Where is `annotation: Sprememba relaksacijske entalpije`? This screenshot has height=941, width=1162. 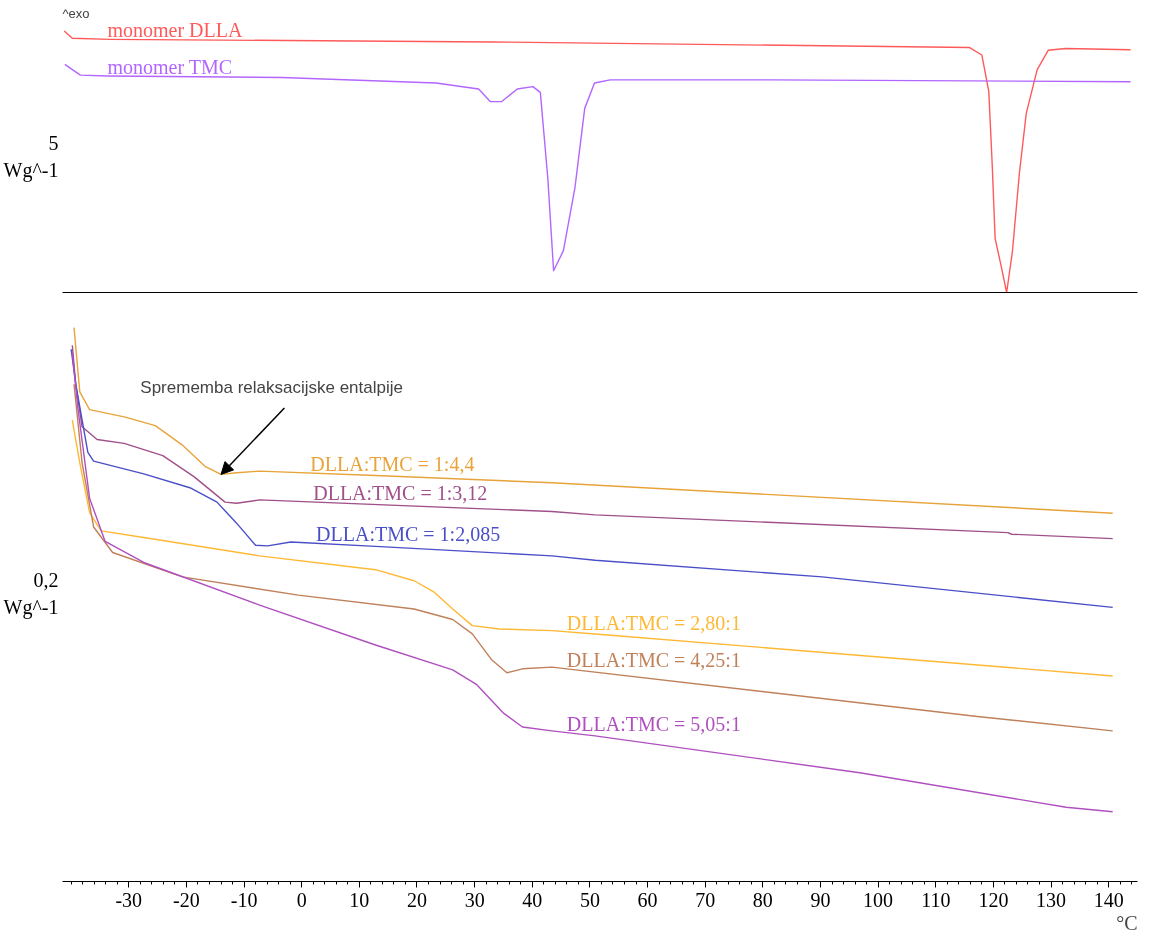 annotation: Sprememba relaksacijske entalpije is located at coordinates (271, 387).